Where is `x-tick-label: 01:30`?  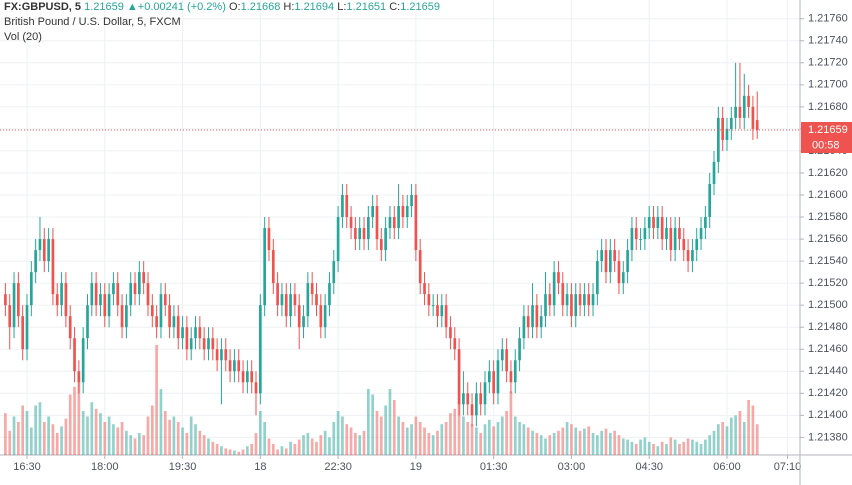 x-tick-label: 01:30 is located at coordinates (494, 467).